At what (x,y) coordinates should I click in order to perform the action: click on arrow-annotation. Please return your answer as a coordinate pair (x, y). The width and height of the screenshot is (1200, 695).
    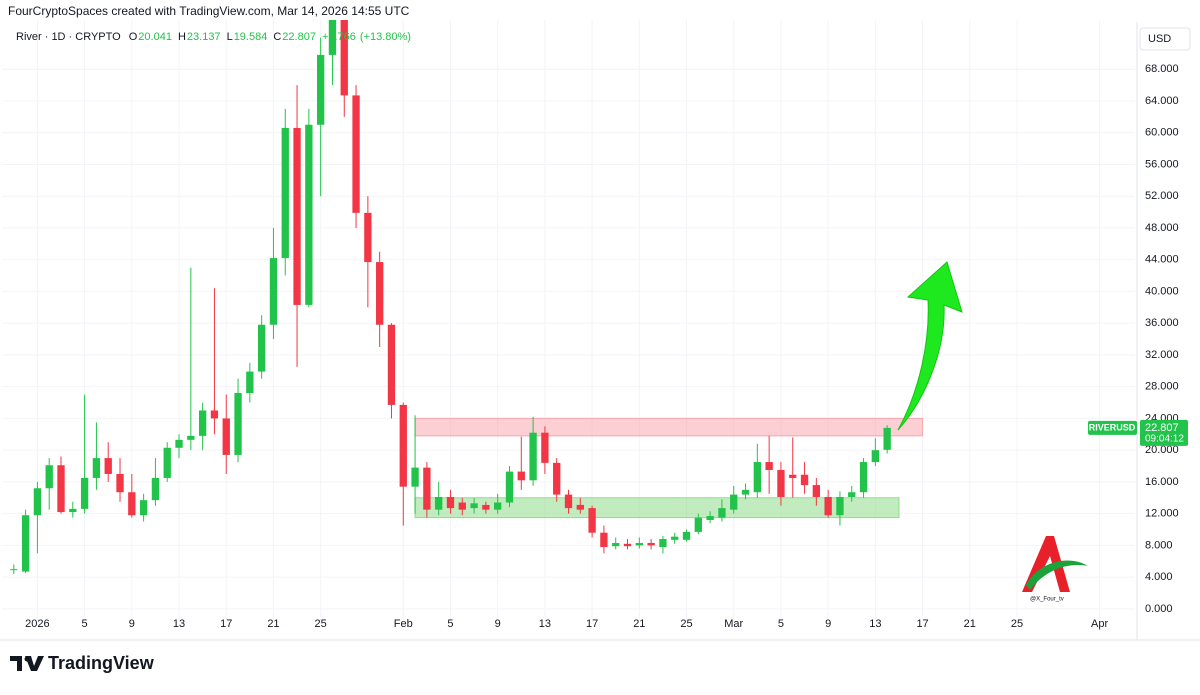
    Looking at the image, I should click on (930, 346).